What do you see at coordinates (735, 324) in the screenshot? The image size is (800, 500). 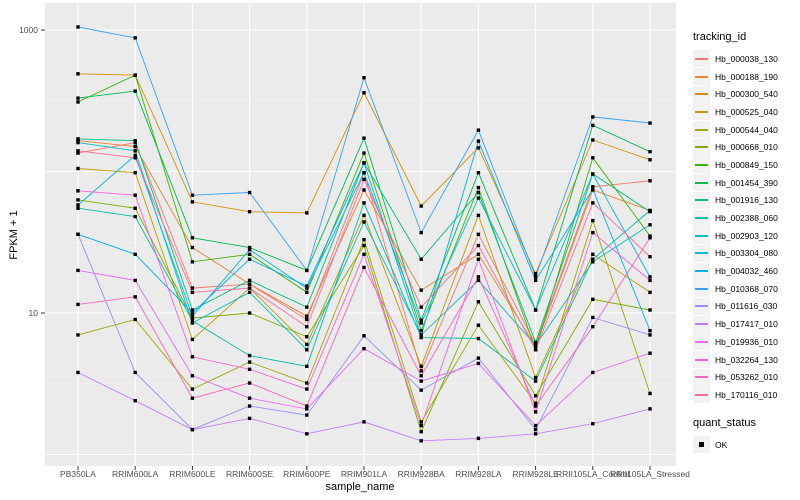 I see `legend-item: Hb_017417_010` at bounding box center [735, 324].